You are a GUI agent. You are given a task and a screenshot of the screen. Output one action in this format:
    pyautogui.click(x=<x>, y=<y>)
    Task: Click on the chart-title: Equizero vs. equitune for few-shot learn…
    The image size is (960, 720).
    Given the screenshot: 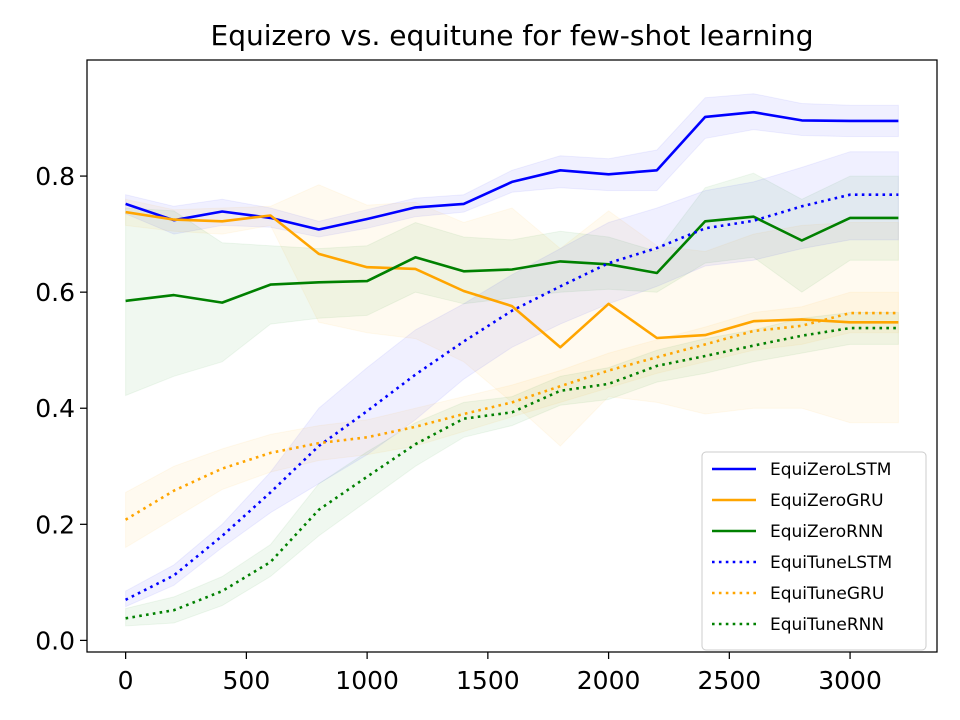 What is the action you would take?
    pyautogui.click(x=512, y=35)
    